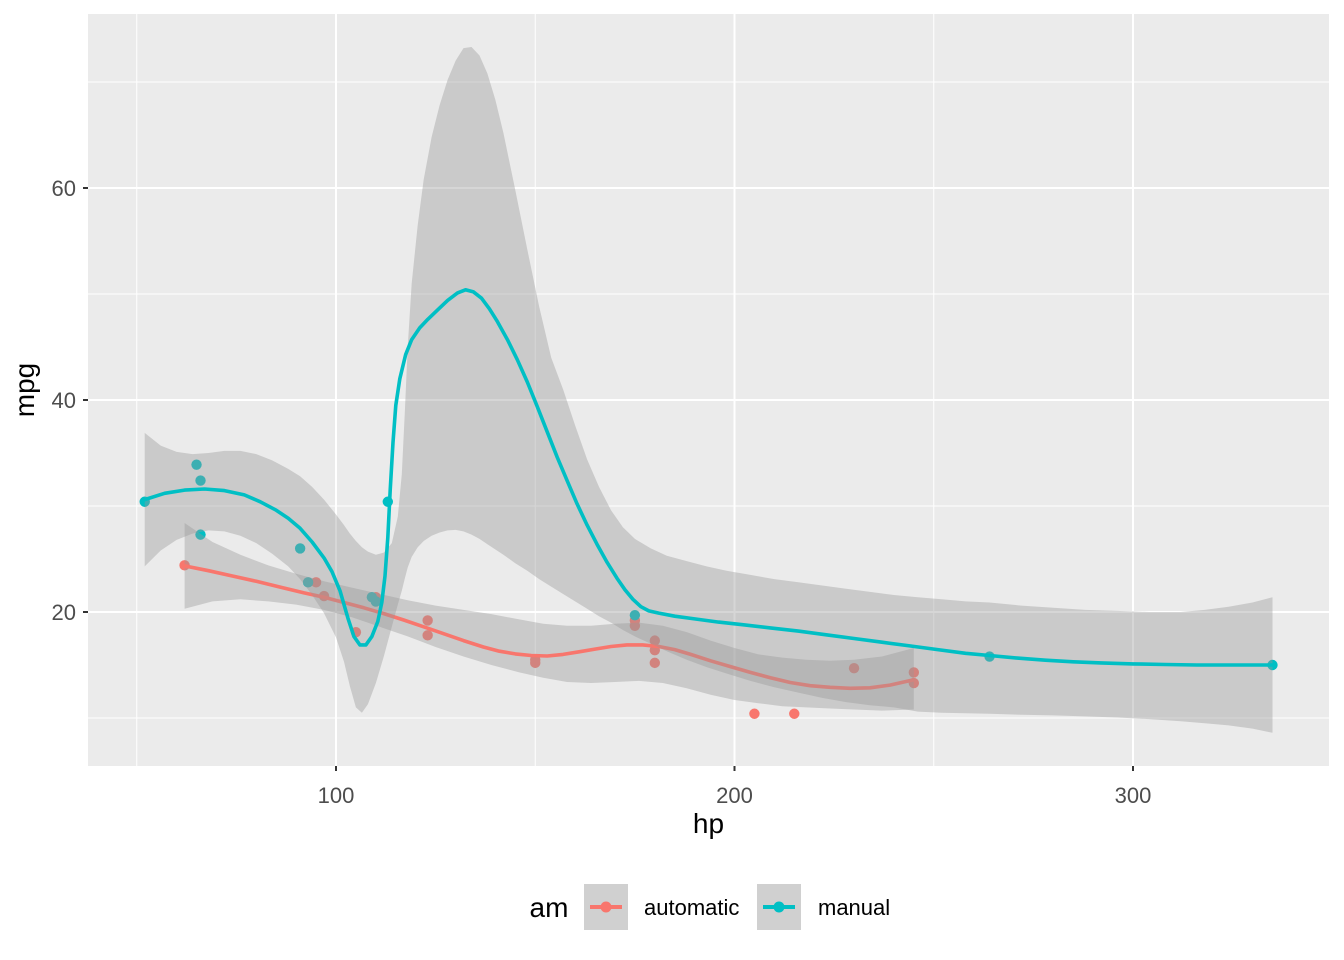 The image size is (1344, 960). Describe the element at coordinates (24, 390) in the screenshot. I see `y-axis-title: mpg` at that location.